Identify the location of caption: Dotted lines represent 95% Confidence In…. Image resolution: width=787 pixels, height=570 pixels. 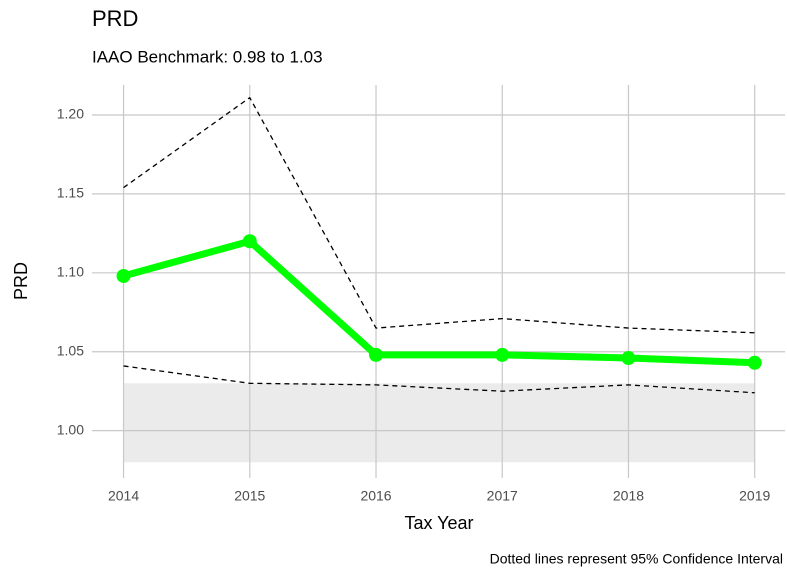
(636, 559).